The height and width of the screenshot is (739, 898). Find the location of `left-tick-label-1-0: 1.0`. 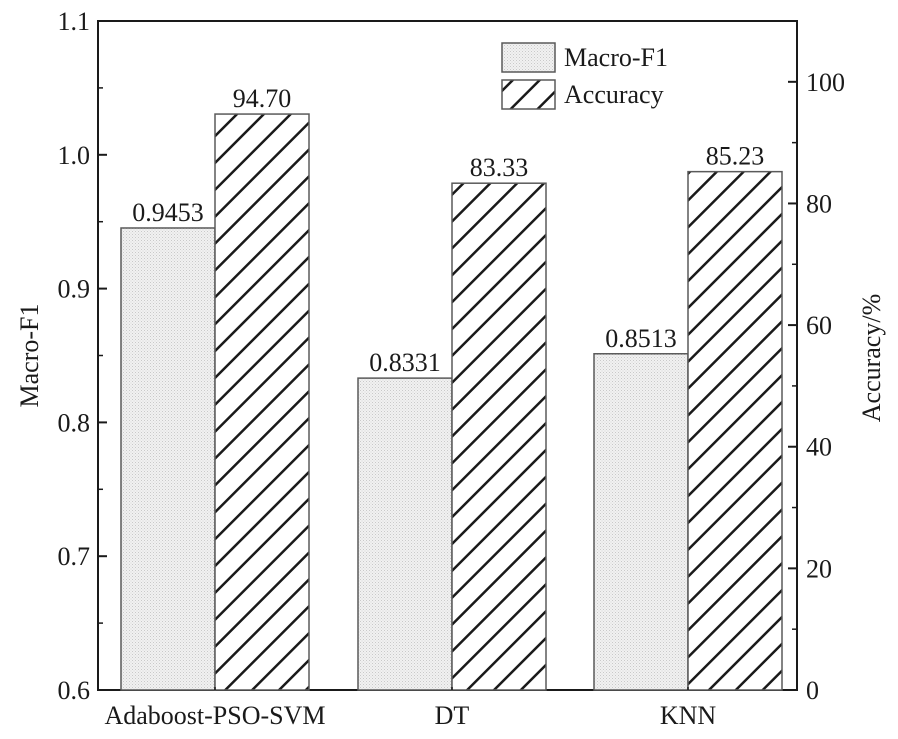

left-tick-label-1-0: 1.0 is located at coordinates (74, 155).